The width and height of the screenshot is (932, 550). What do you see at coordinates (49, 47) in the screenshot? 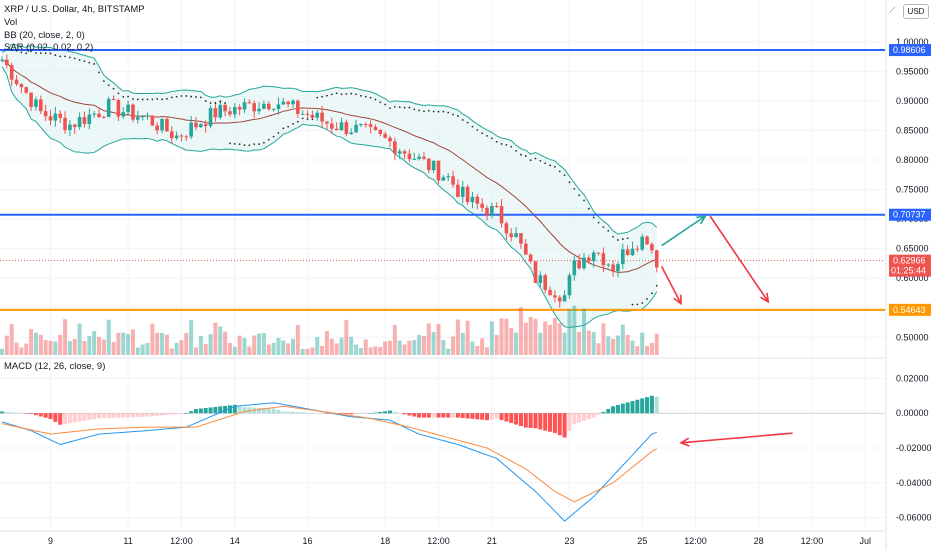
I see `sar-legend: SAR (0.02, 0.02, 0.2)` at bounding box center [49, 47].